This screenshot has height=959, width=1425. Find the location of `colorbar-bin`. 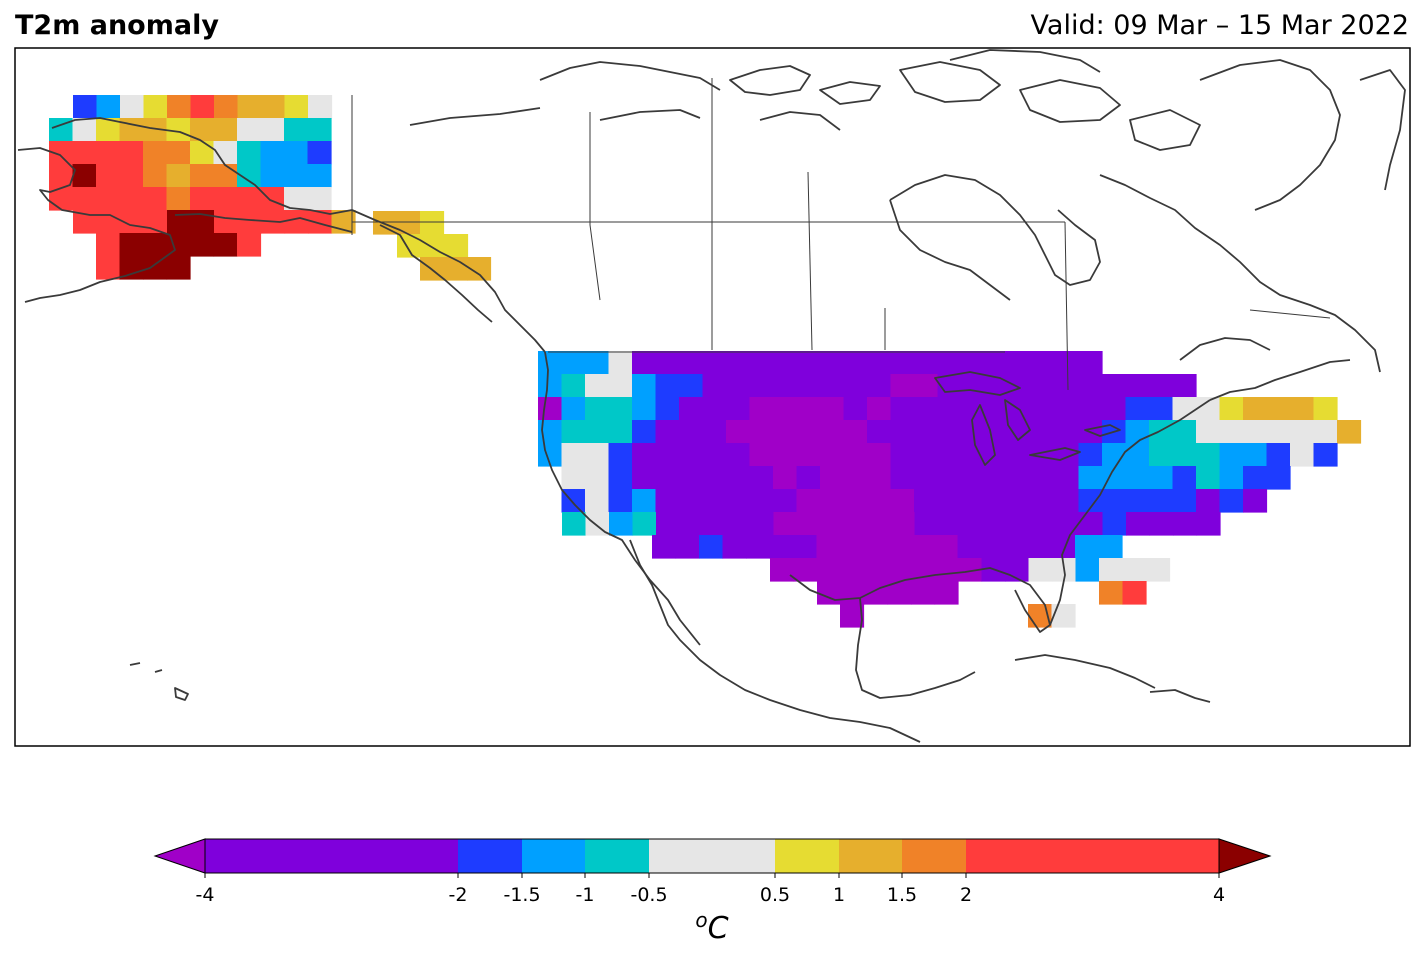

colorbar-bin is located at coordinates (490, 856).